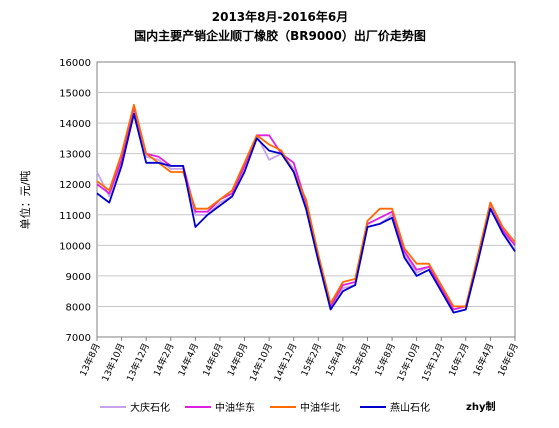 Image resolution: width=559 pixels, height=428 pixels. What do you see at coordinates (78, 277) in the screenshot?
I see `y-tick-label: 9000` at bounding box center [78, 277].